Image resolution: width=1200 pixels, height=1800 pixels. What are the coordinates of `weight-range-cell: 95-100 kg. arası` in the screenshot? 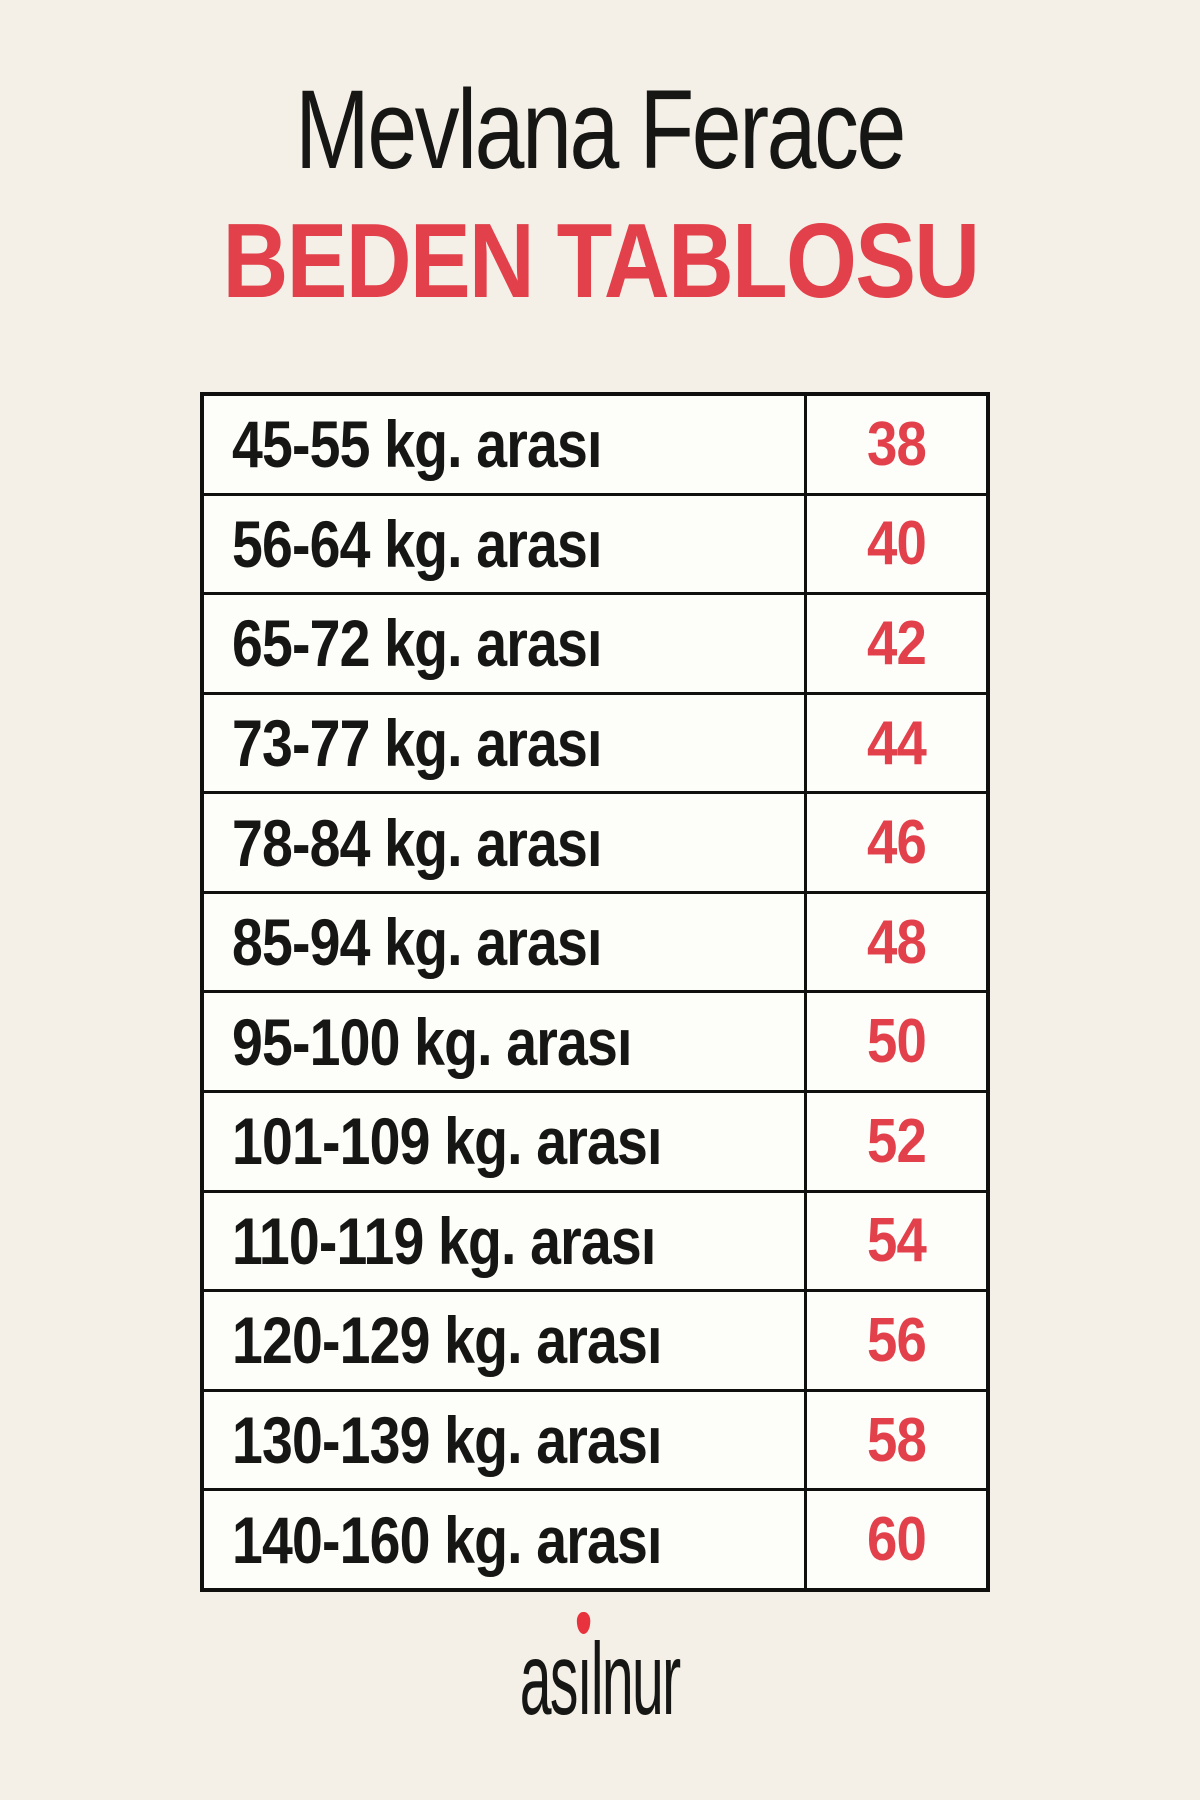 It's located at (505, 1042).